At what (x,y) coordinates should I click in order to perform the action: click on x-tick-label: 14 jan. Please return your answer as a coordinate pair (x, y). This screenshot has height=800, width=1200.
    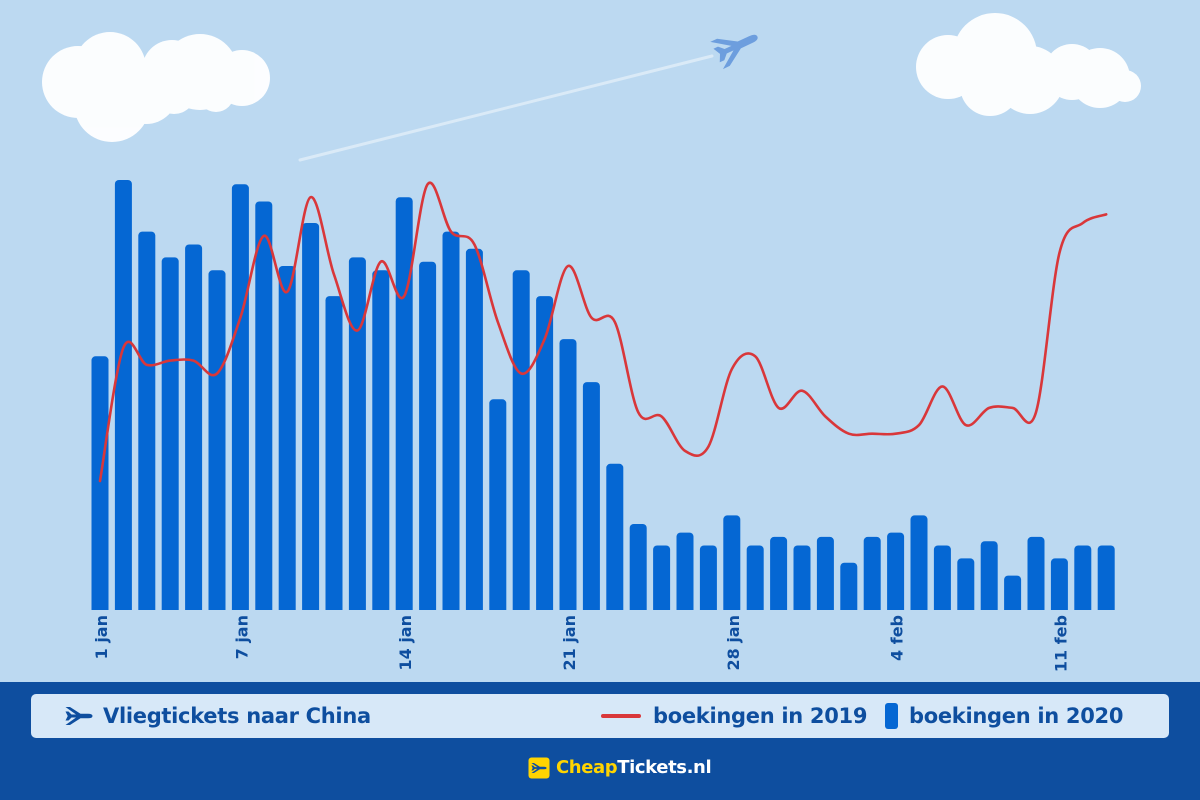
    Looking at the image, I should click on (405, 643).